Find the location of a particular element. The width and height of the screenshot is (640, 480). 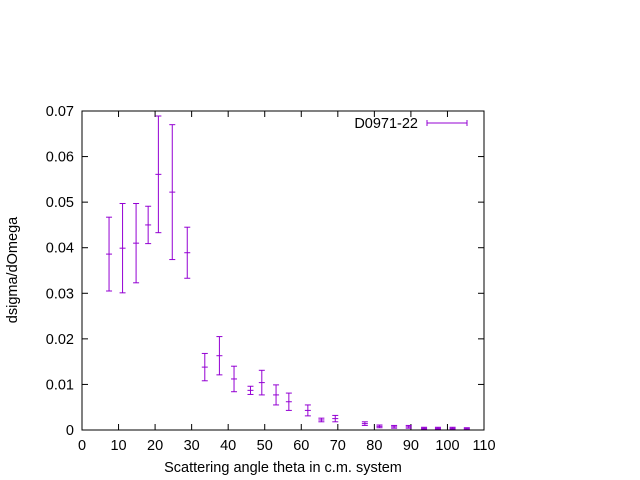

x-tick: 60 is located at coordinates (301, 282).